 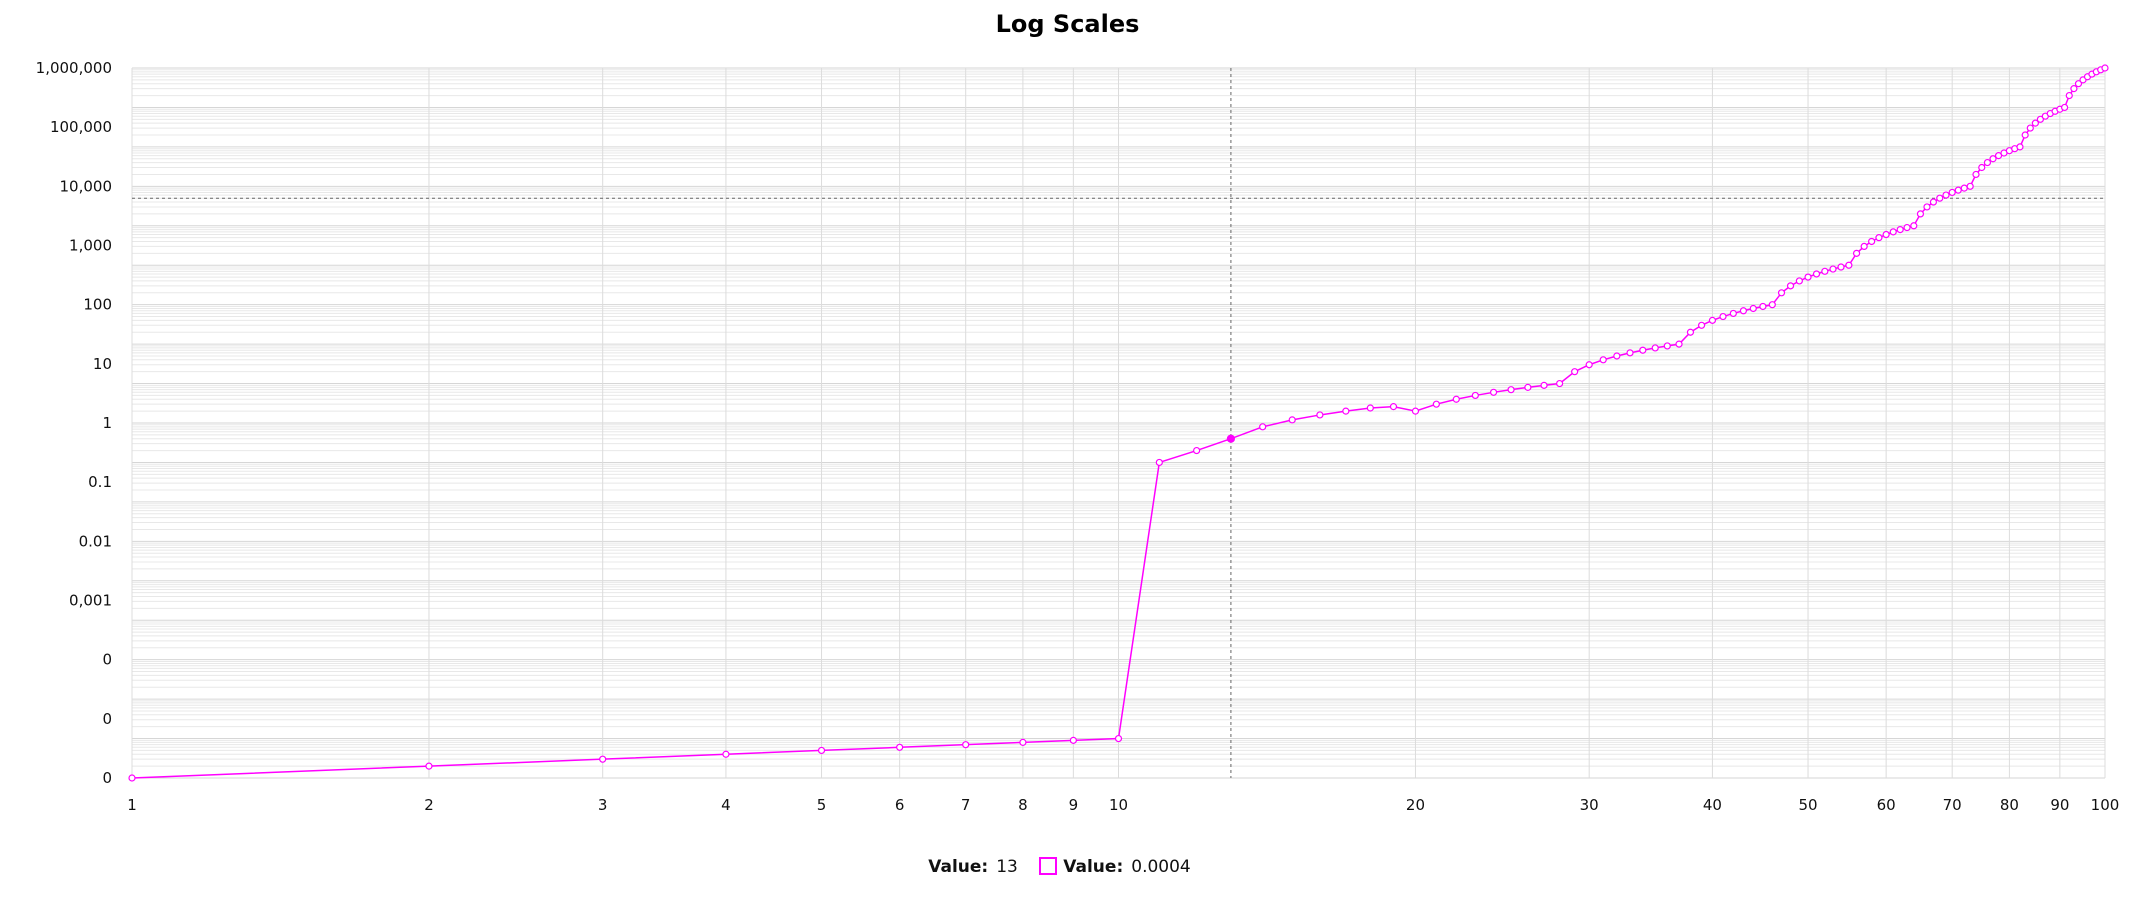 I want to click on chart-title: Log Scales, so click(x=1067, y=24).